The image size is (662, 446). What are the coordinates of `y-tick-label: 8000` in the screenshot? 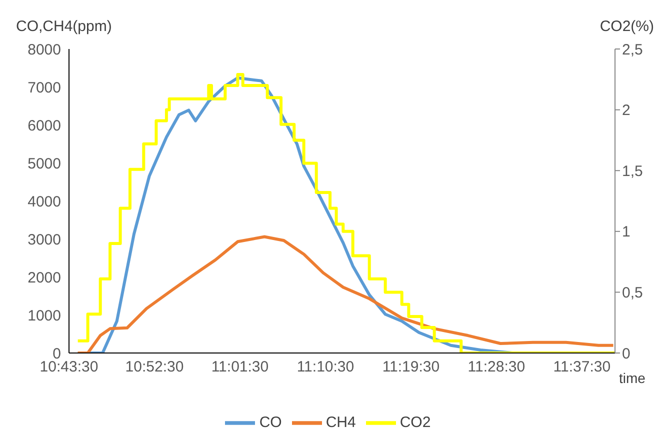 It's located at (44, 49).